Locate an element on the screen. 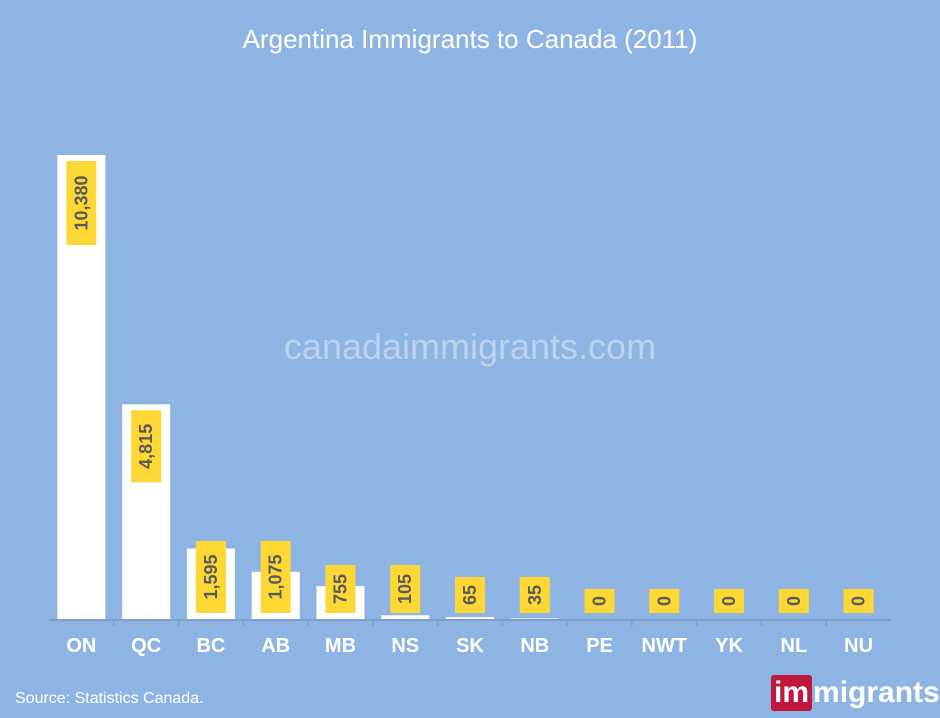 The image size is (940, 718). value-label-box-qc is located at coordinates (146, 446).